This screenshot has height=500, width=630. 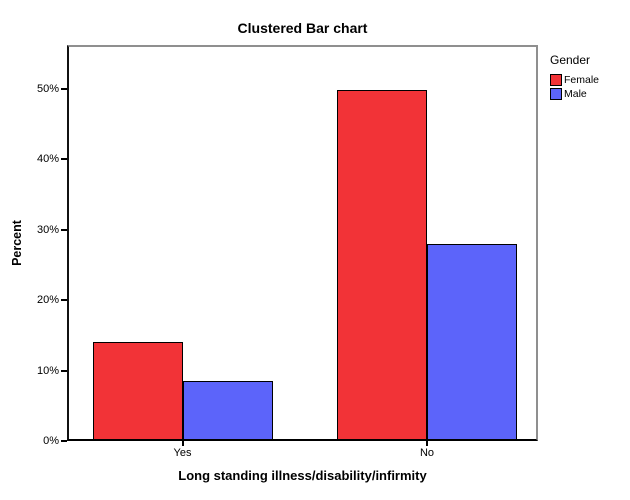 What do you see at coordinates (227, 411) in the screenshot?
I see `bar-yes-male` at bounding box center [227, 411].